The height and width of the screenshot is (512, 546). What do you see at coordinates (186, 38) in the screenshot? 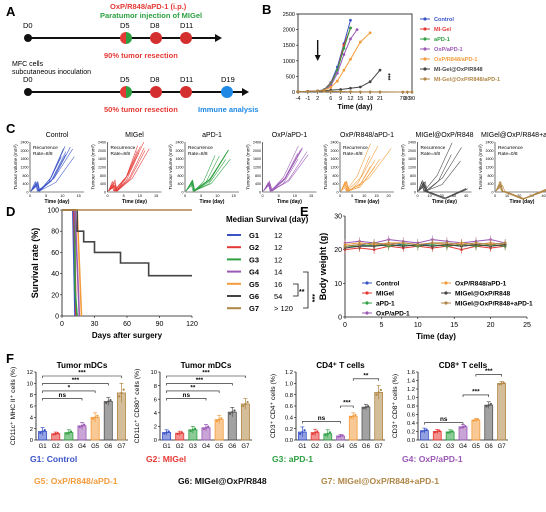
I see `schematic-dose-dot` at bounding box center [186, 38].